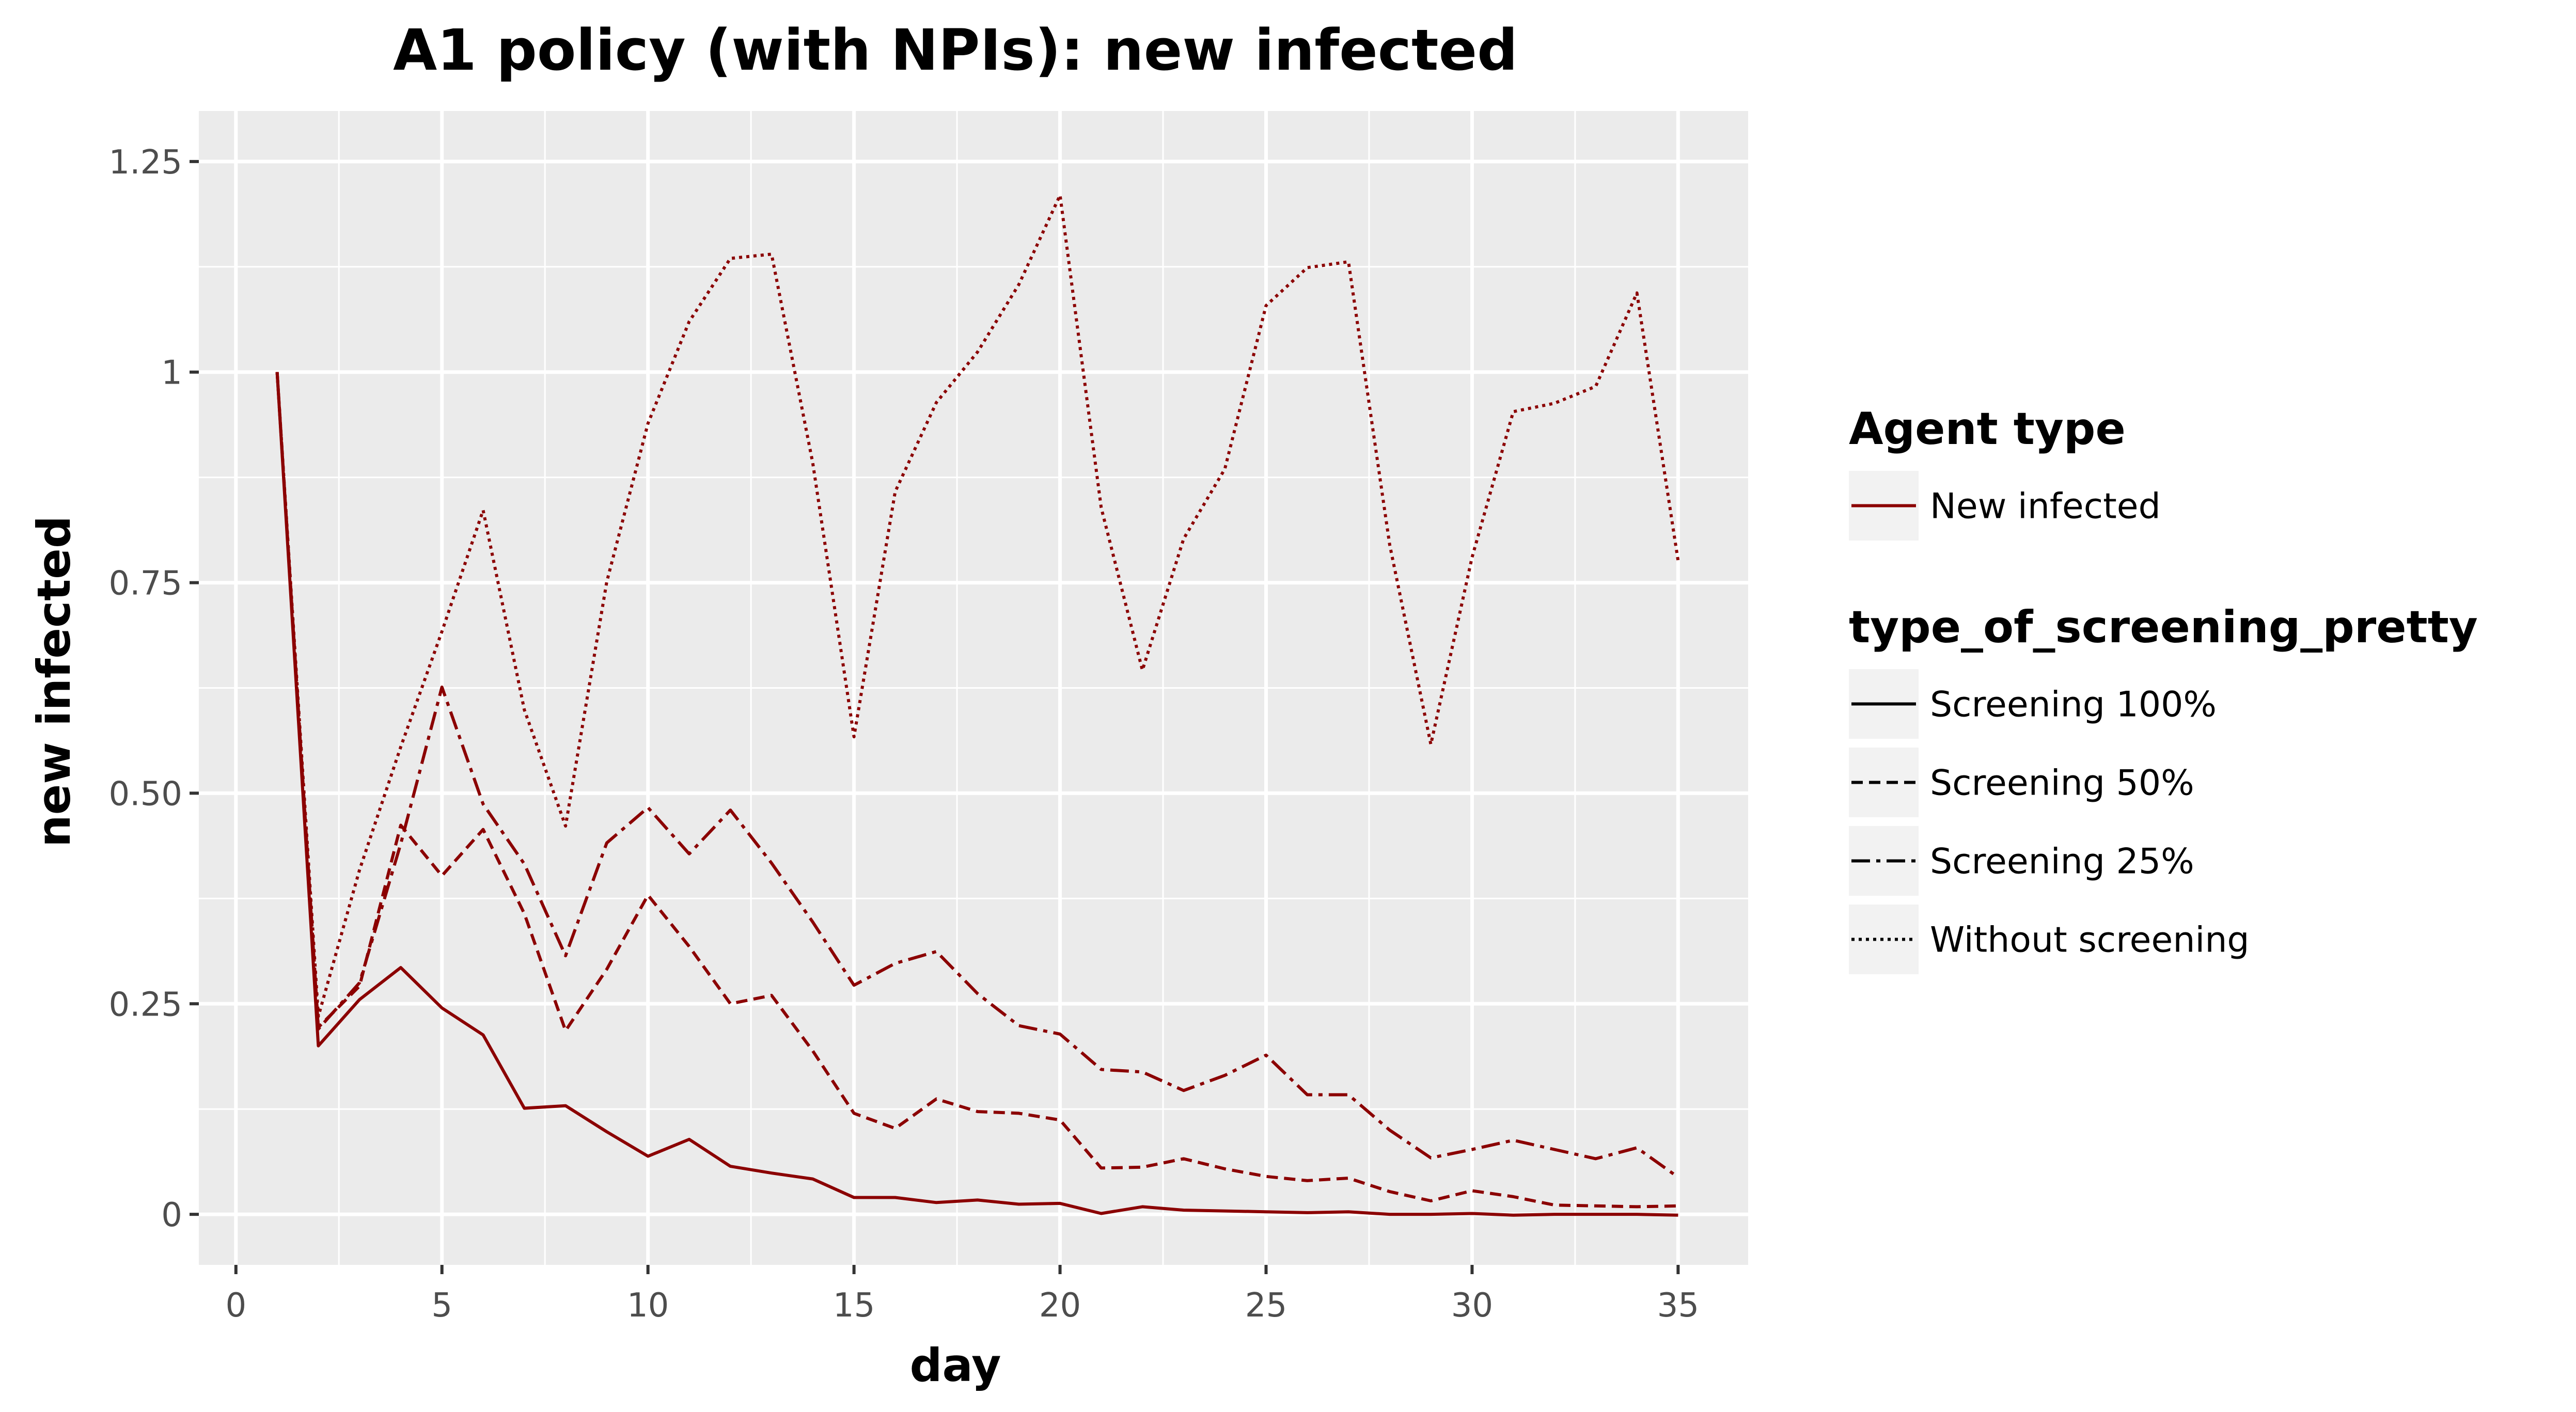 Image resolution: width=2576 pixels, height=1412 pixels. I want to click on legend-label: New infected, so click(2046, 506).